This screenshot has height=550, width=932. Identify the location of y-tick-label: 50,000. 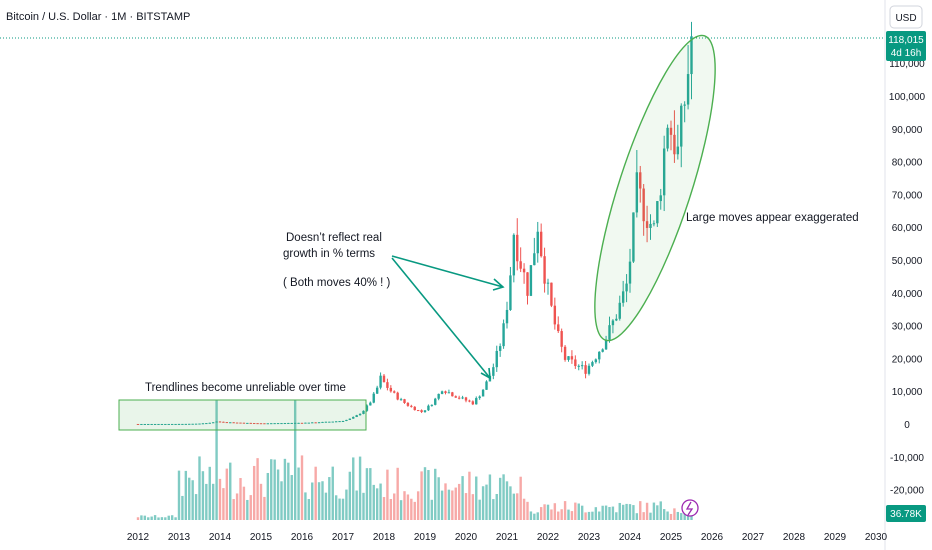
(907, 261).